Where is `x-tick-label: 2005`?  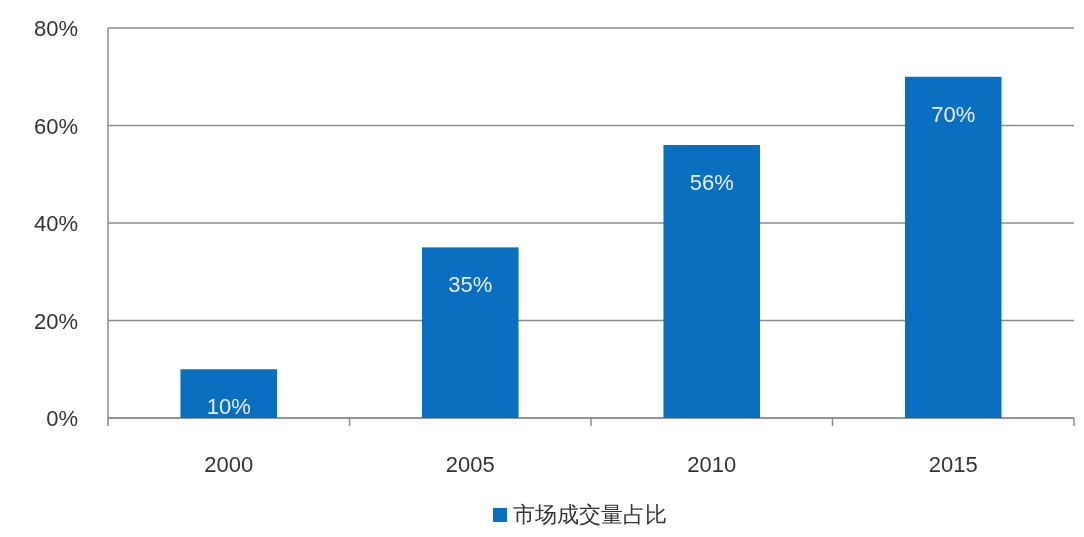
x-tick-label: 2005 is located at coordinates (470, 464).